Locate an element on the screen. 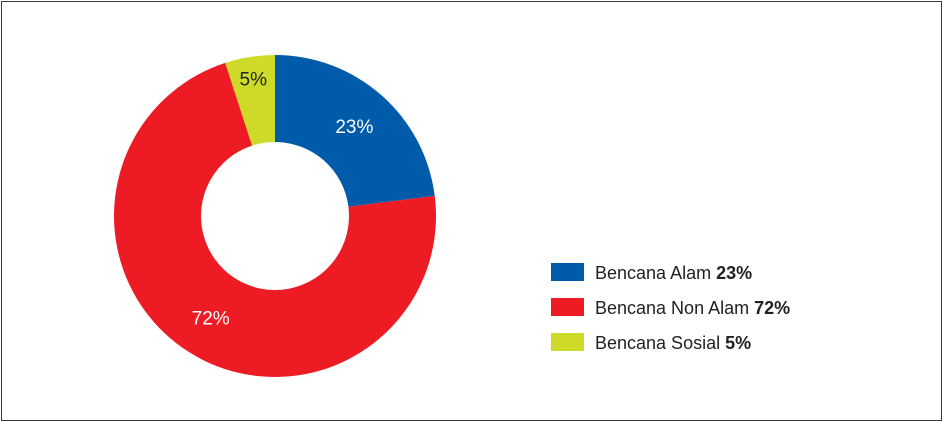 The width and height of the screenshot is (950, 422). slice-bencana-alam is located at coordinates (355, 131).